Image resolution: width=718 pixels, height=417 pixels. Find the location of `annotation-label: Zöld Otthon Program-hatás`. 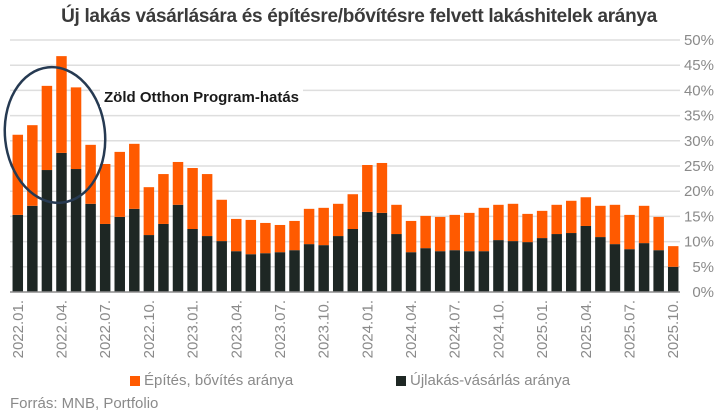

annotation-label: Zöld Otthon Program-hatás is located at coordinates (201, 97).